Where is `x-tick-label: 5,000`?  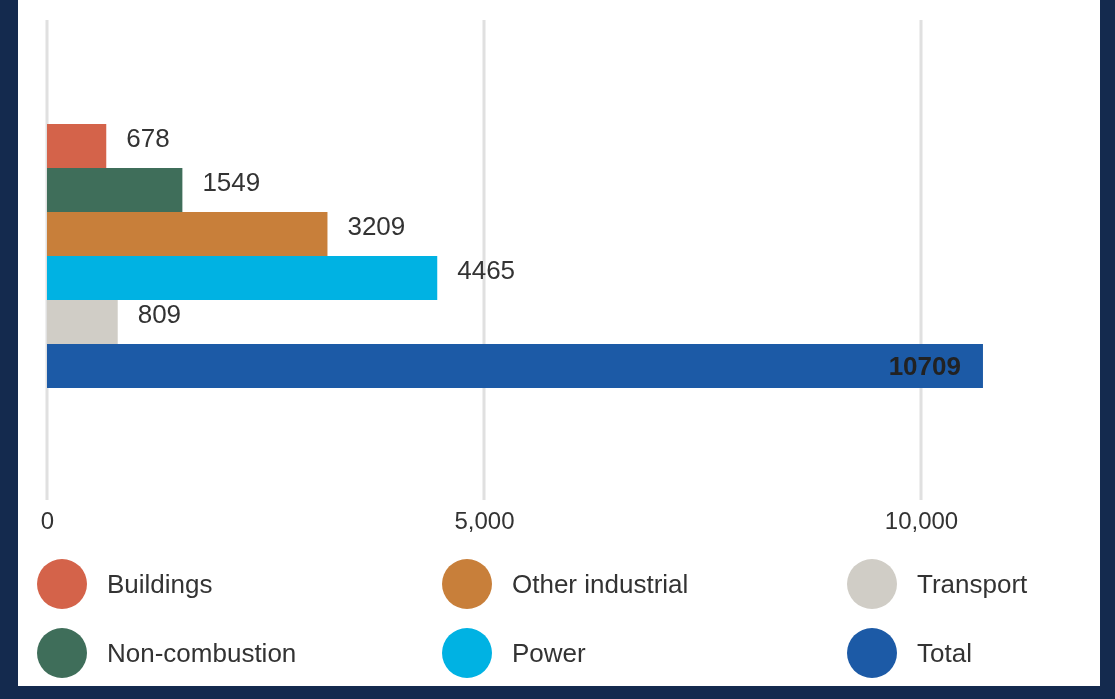 x-tick-label: 5,000 is located at coordinates (484, 521).